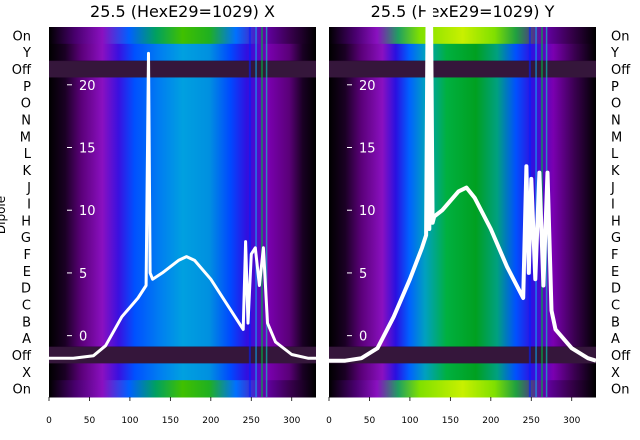 This screenshot has height=440, width=640. I want to click on dipole-label-right: K, so click(615, 171).